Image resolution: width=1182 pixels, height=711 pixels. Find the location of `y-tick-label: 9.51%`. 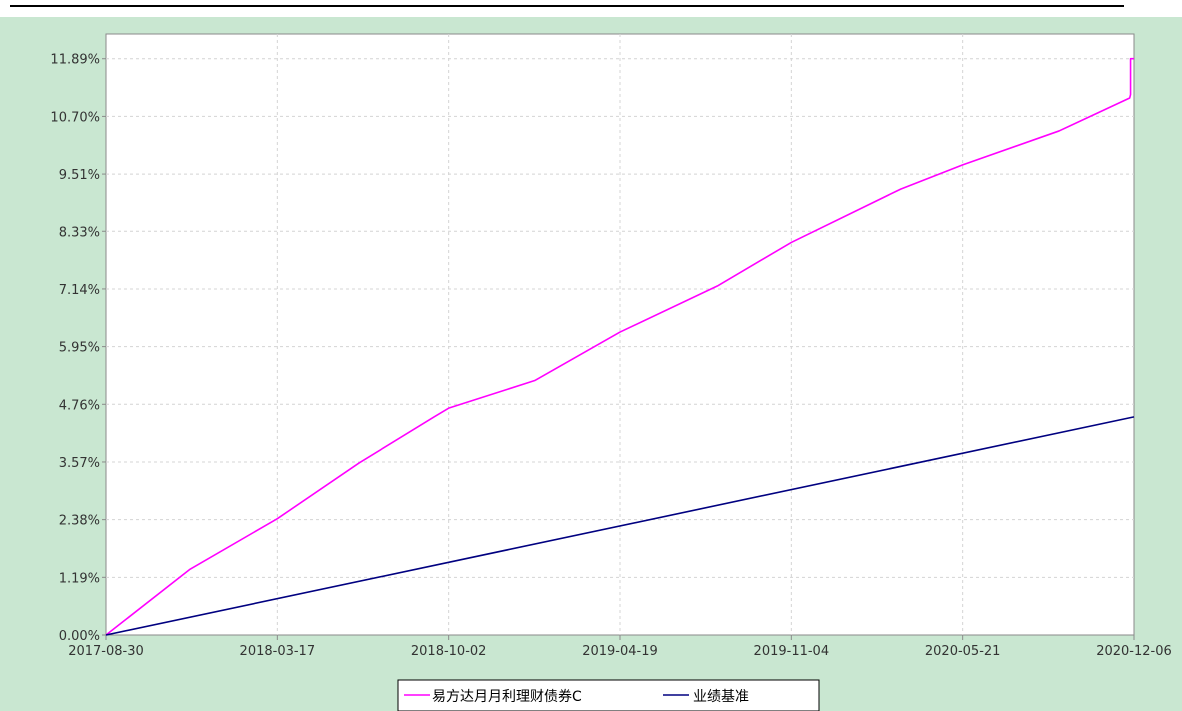

y-tick-label: 9.51% is located at coordinates (79, 175).